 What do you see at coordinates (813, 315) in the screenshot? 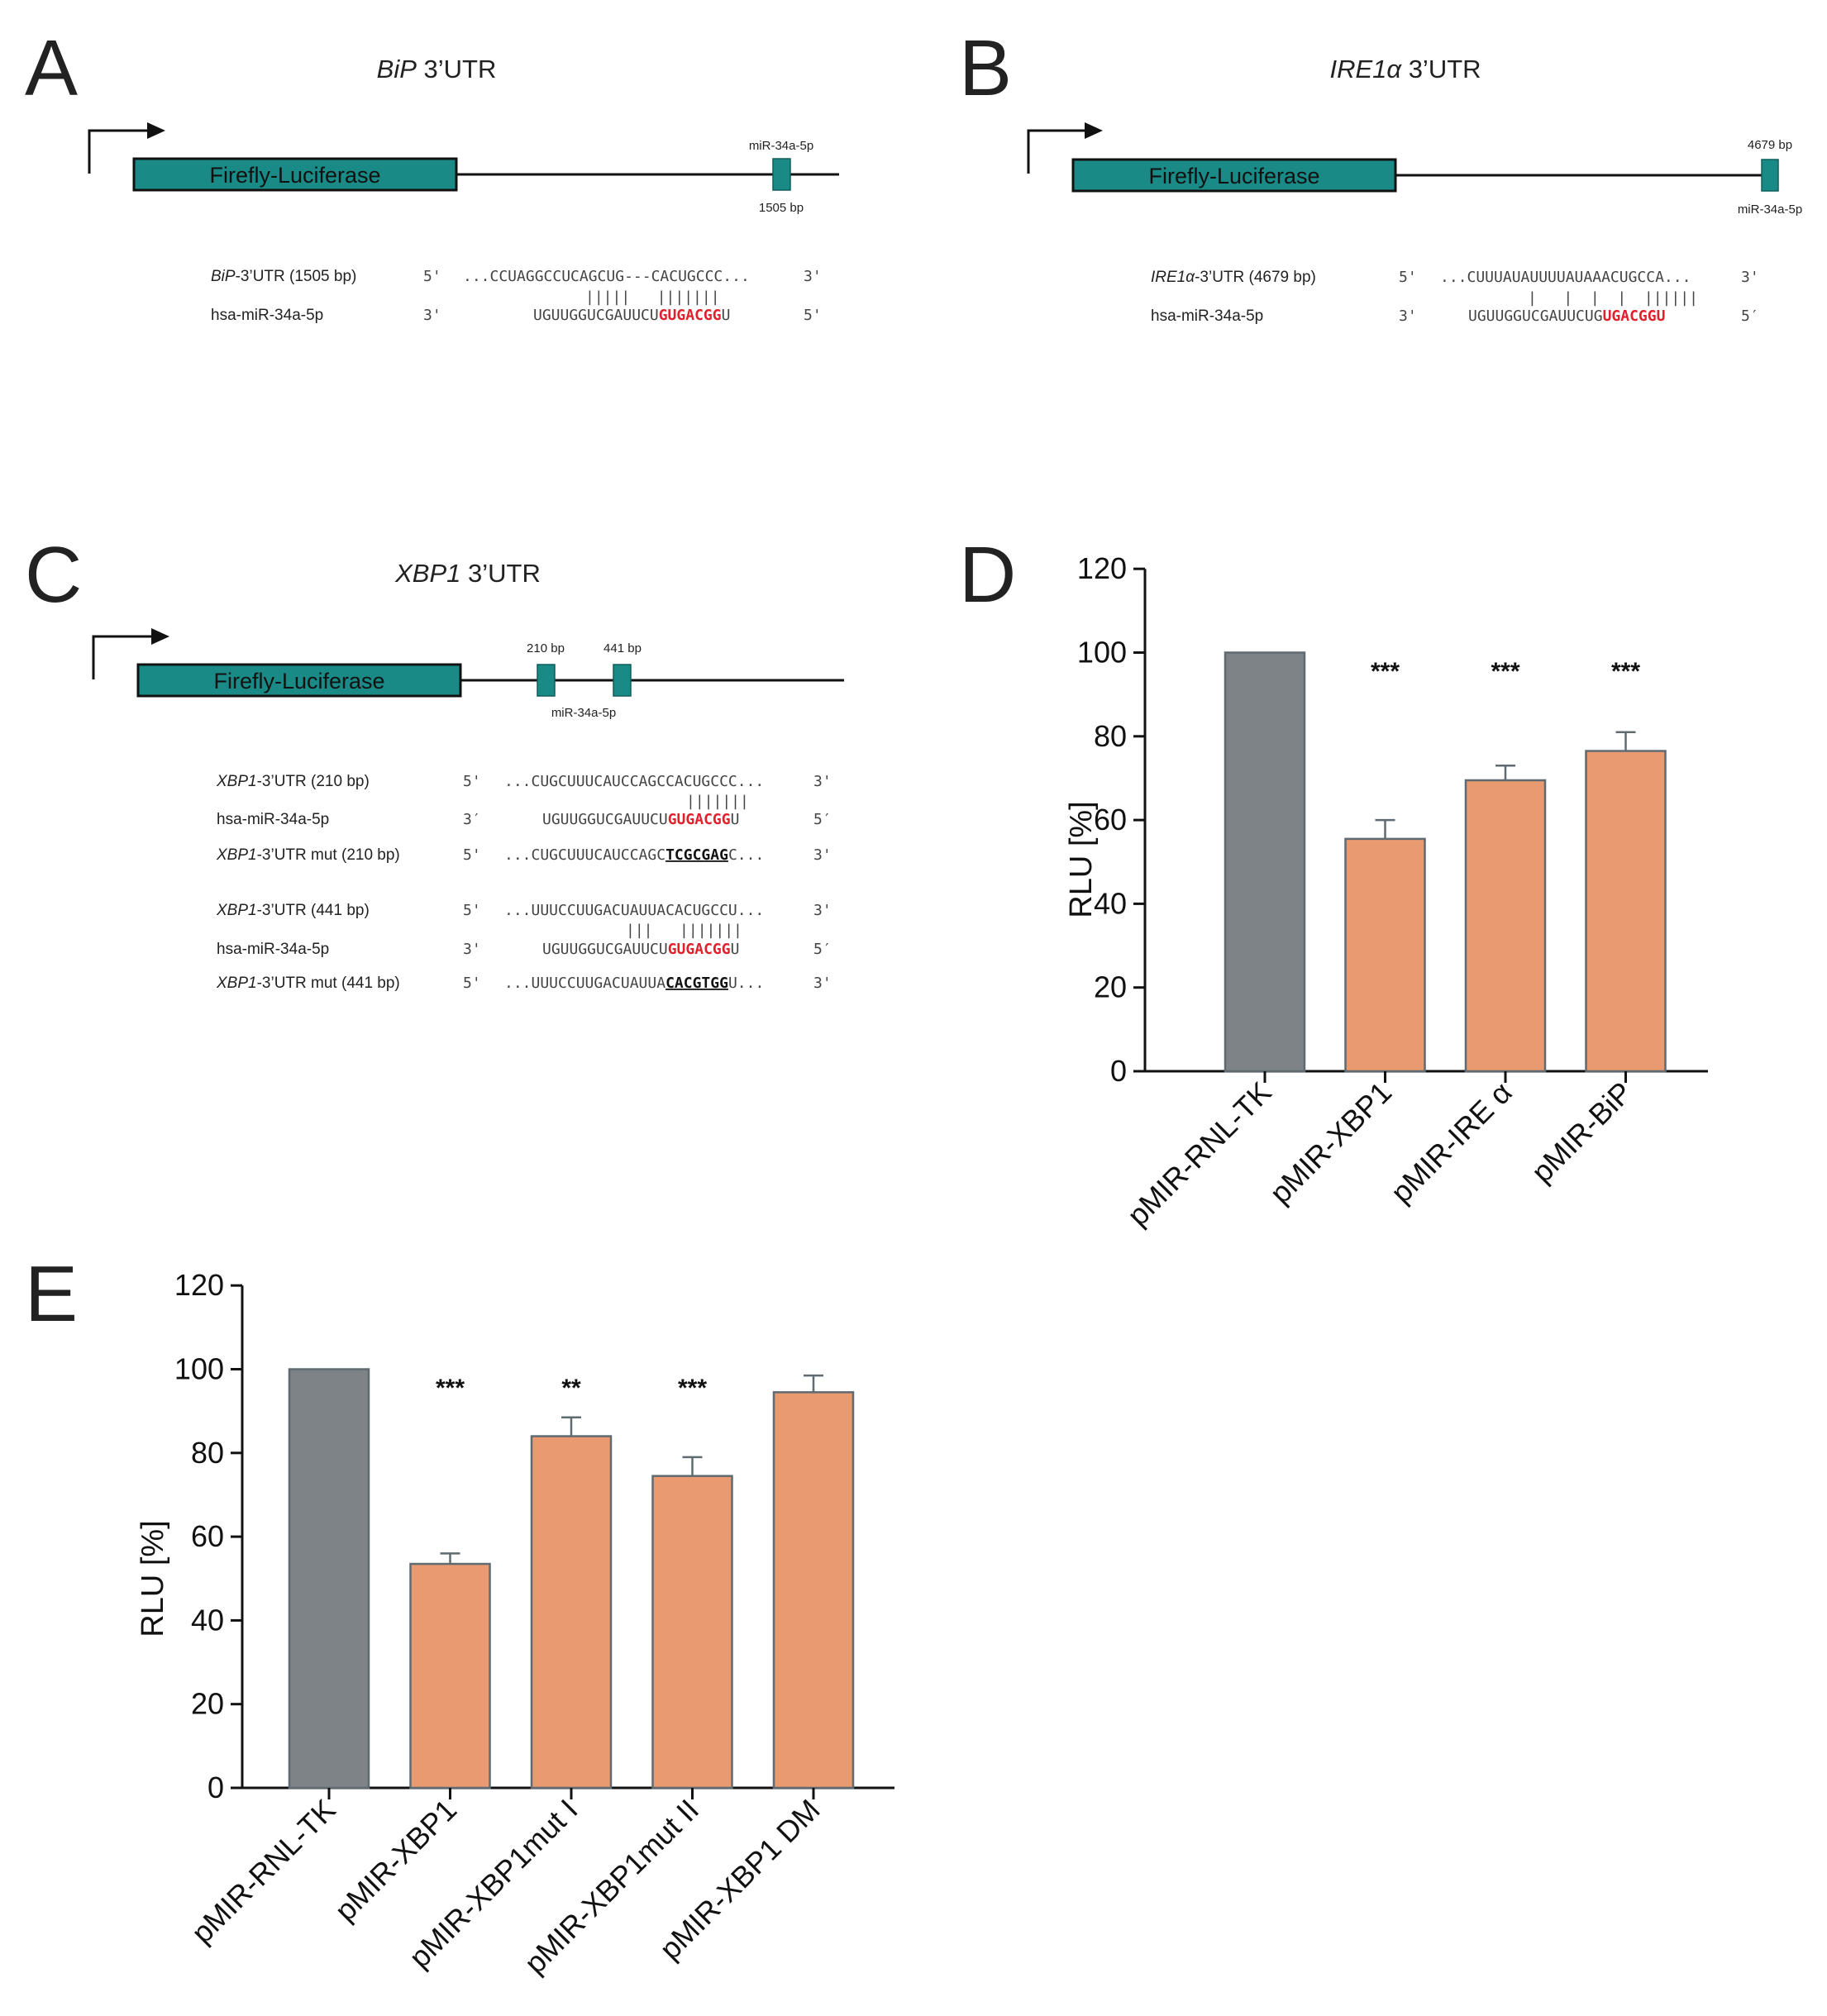
I see `mir-end-5: 5'` at bounding box center [813, 315].